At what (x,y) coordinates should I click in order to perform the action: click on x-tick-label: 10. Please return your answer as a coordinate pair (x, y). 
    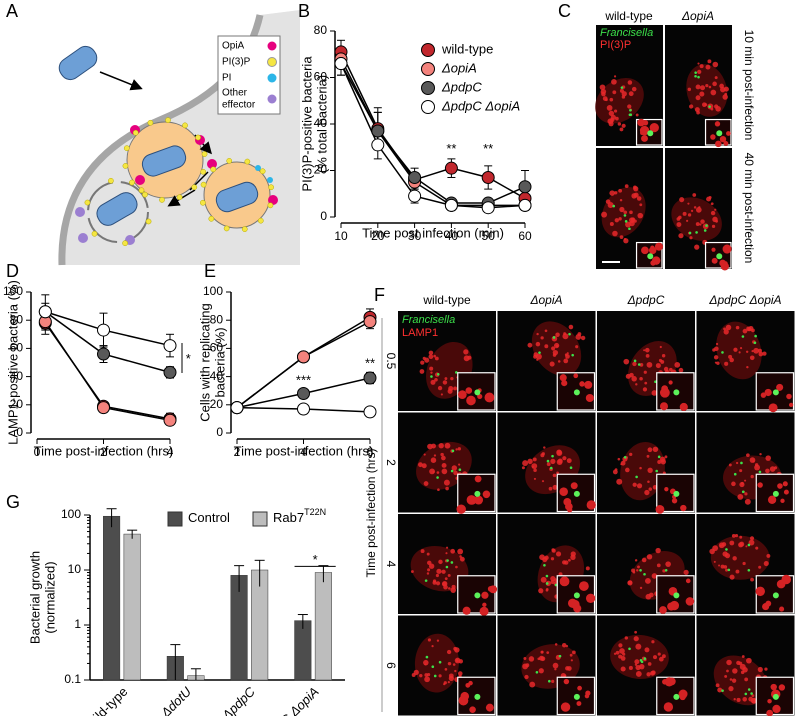
    Looking at the image, I should click on (341, 236).